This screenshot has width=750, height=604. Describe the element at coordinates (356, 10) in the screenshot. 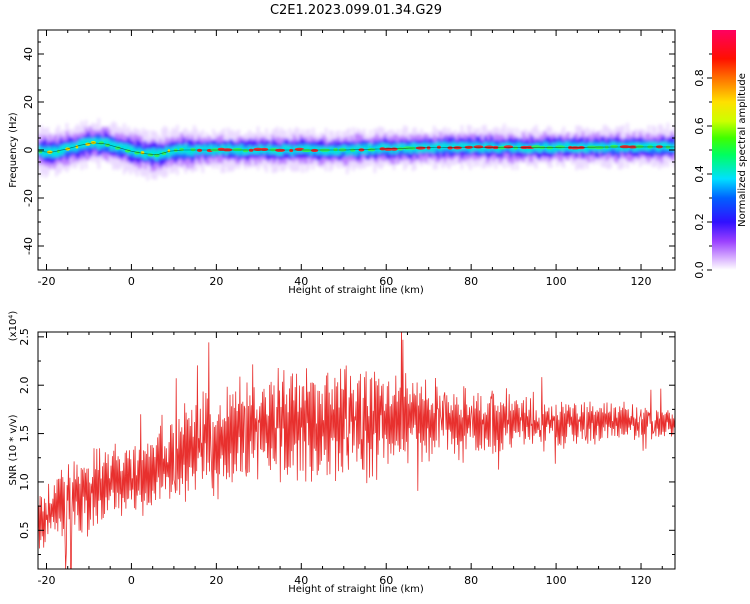

I see `chart-title: C2E1.2023.099.01.34.G29` at that location.